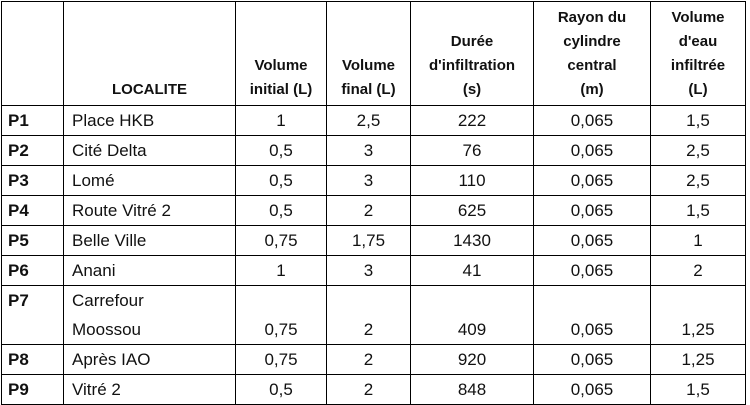 This screenshot has height=405, width=750. Describe the element at coordinates (592, 17) in the screenshot. I see `header-text: Rayon du` at that location.